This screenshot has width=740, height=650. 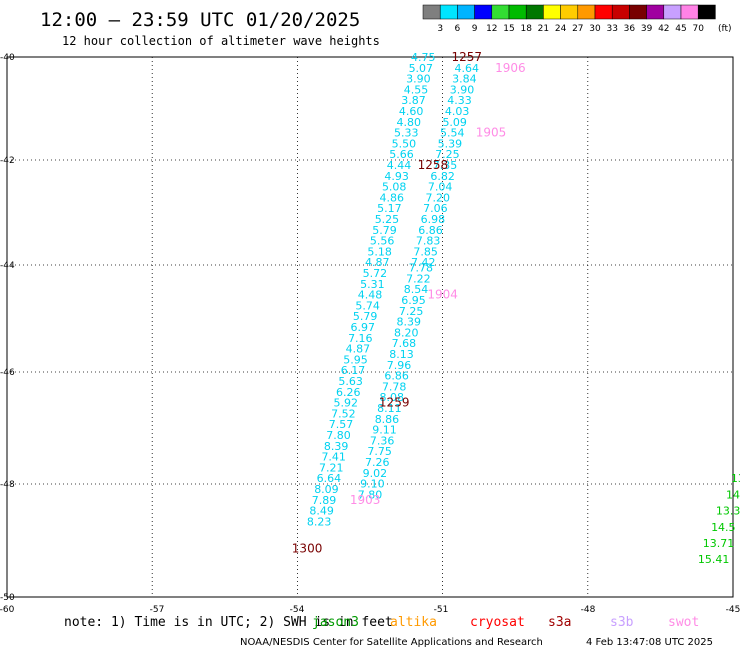 I want to click on wave-height-point: 9.02, so click(x=375, y=473).